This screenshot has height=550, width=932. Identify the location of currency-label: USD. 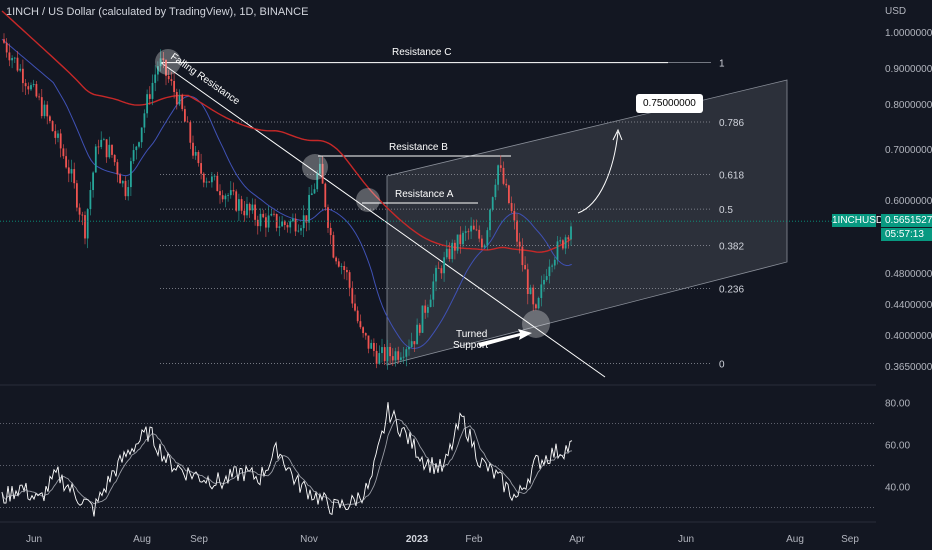
(896, 11).